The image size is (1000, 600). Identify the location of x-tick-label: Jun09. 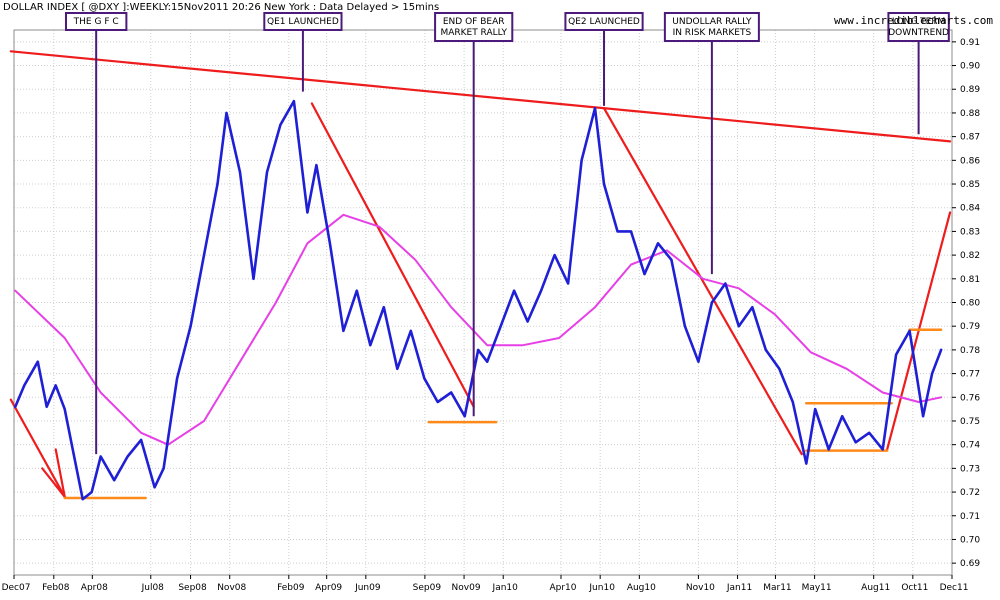
(367, 588).